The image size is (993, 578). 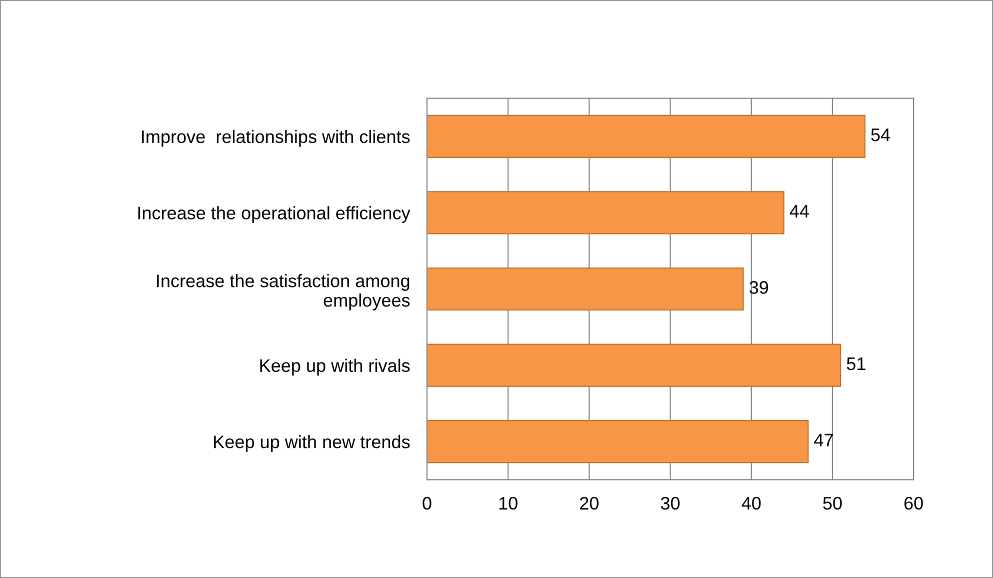 What do you see at coordinates (312, 443) in the screenshot?
I see `y-tick-label: Keep up with new trends` at bounding box center [312, 443].